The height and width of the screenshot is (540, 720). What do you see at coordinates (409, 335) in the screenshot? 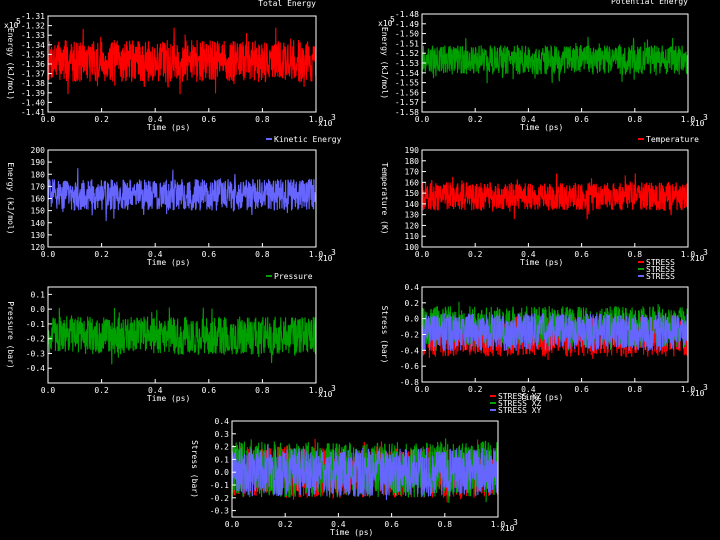
I see `y-tick-label: -0.2` at bounding box center [409, 335].